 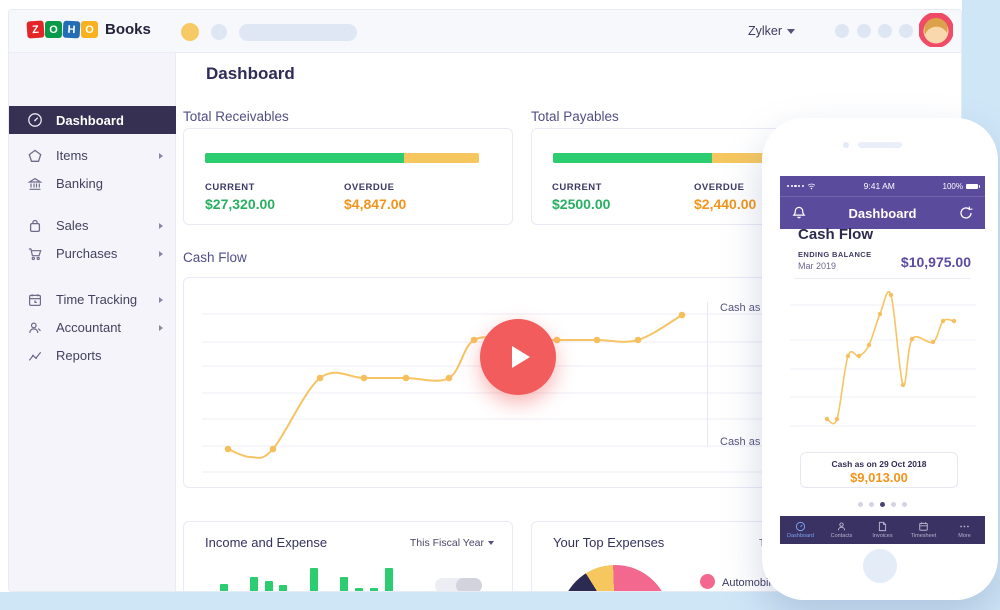 I want to click on sidebar-item-label: Reports, so click(x=79, y=355).